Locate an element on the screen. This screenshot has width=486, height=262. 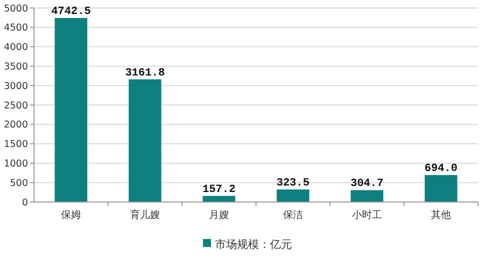
x-tick-label: 其他 is located at coordinates (441, 215).